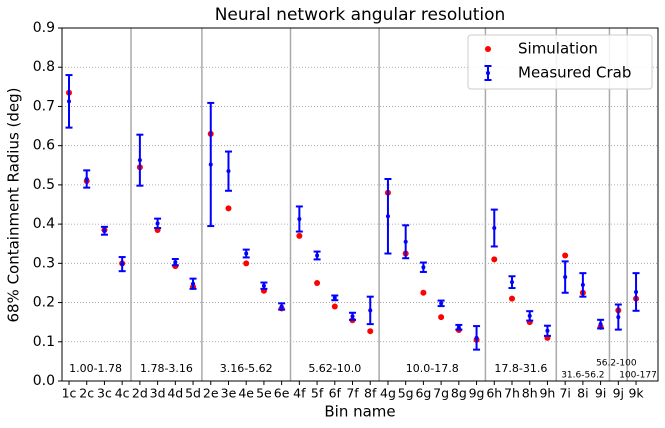 The image size is (665, 428). Describe the element at coordinates (104, 393) in the screenshot. I see `x-tick-label: 3c` at that location.